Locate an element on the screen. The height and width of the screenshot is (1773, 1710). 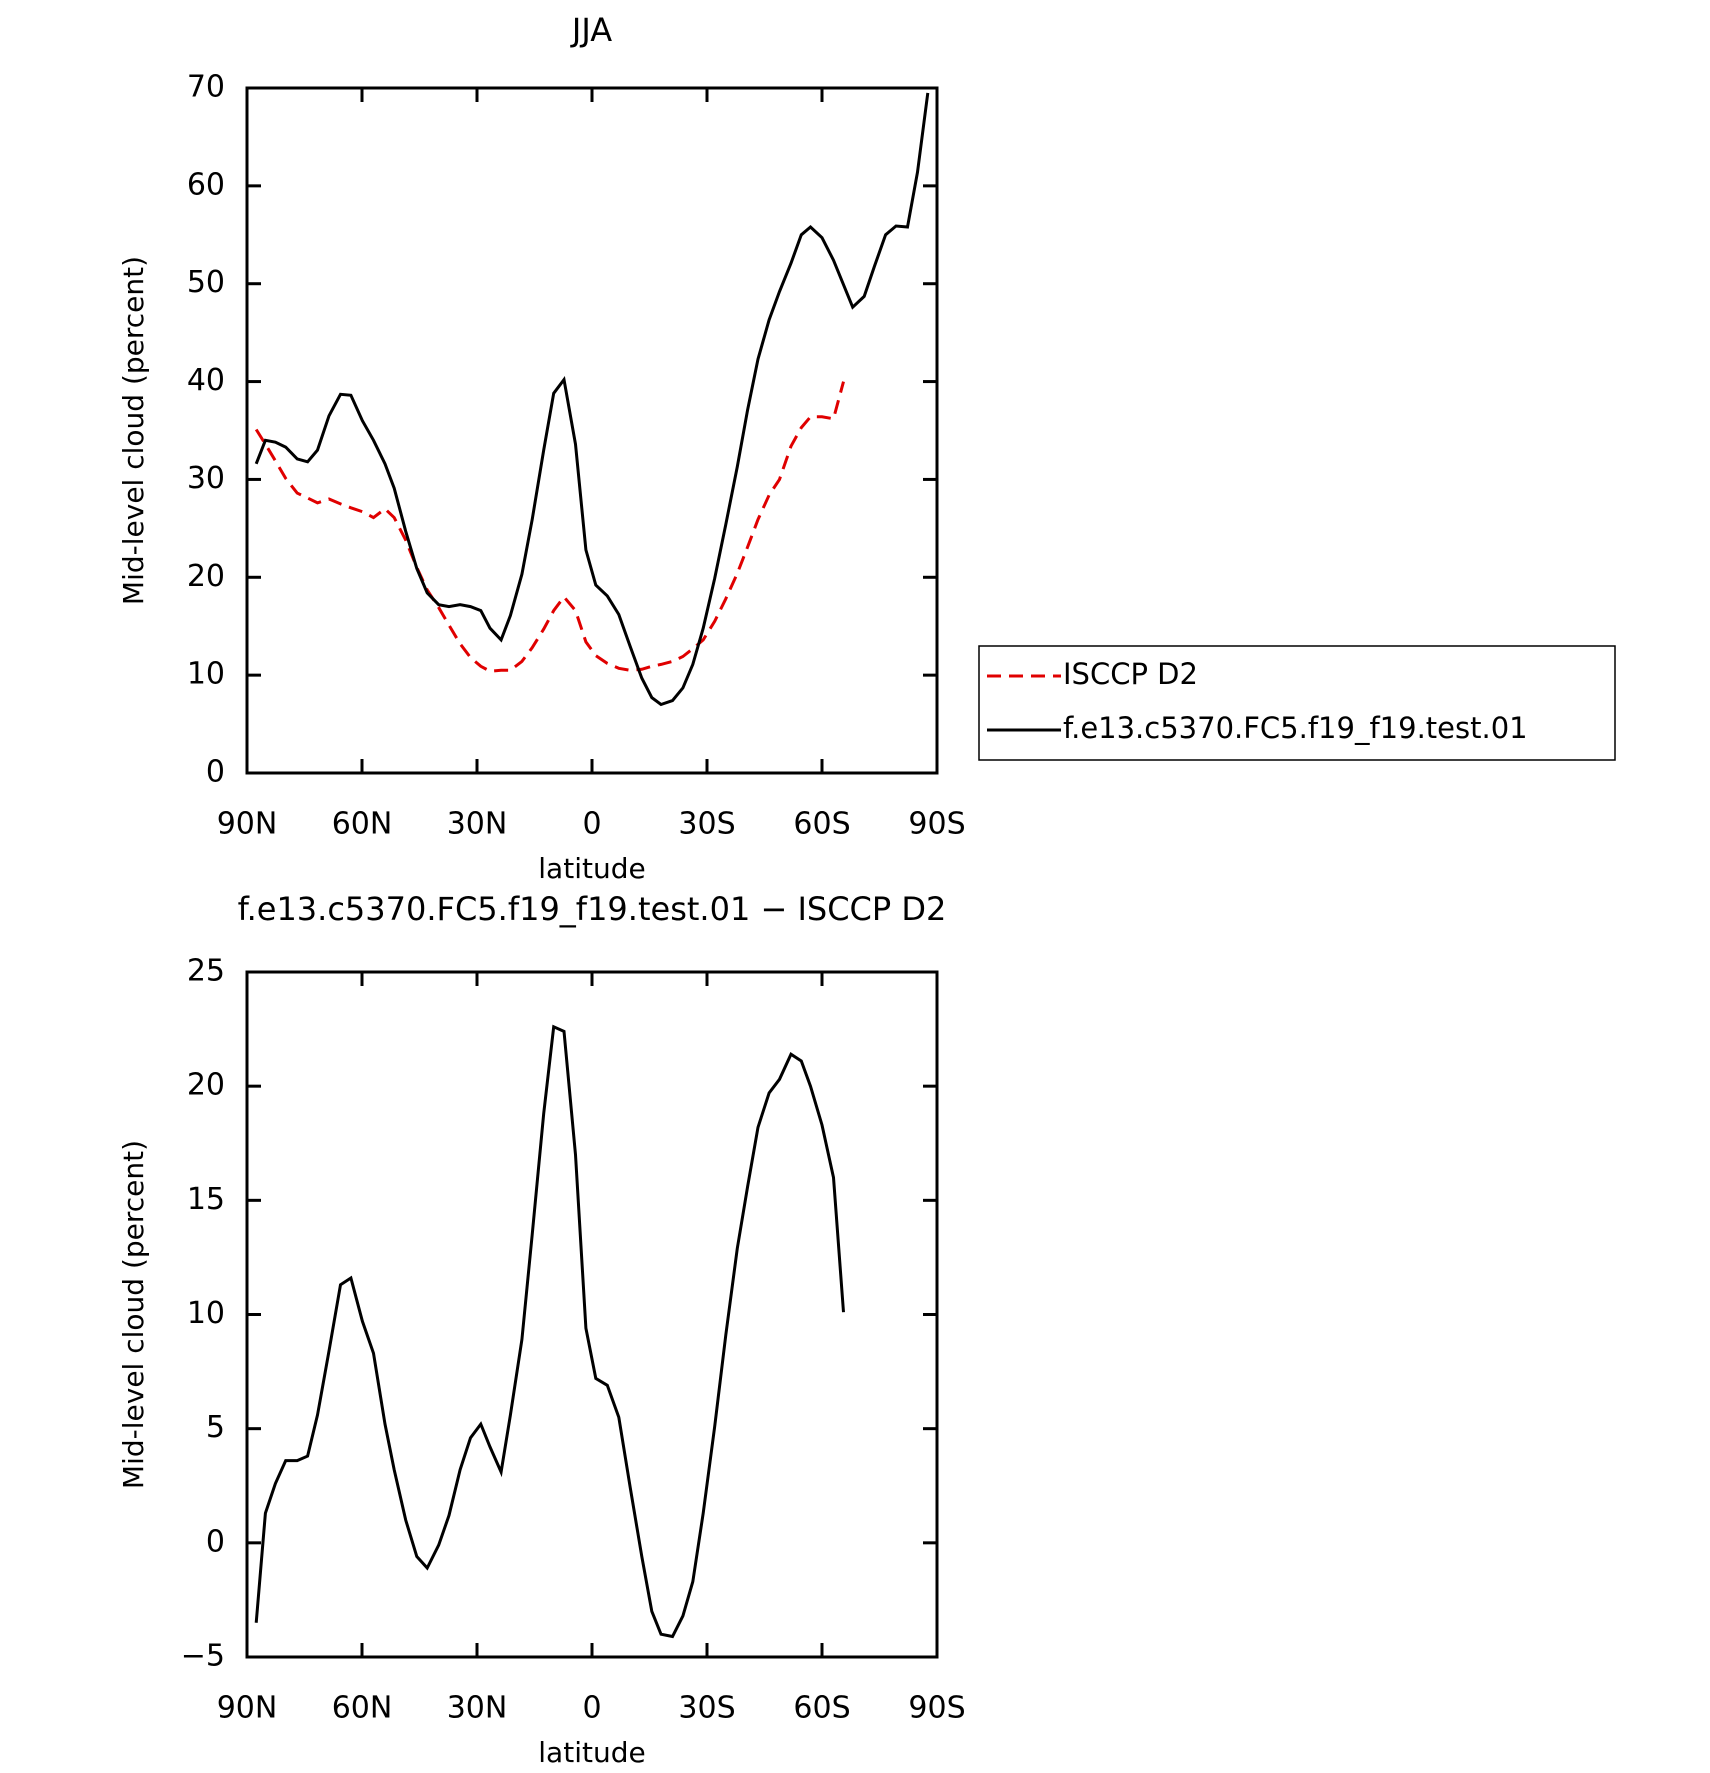
y-tick-label: −5 is located at coordinates (203, 1656).